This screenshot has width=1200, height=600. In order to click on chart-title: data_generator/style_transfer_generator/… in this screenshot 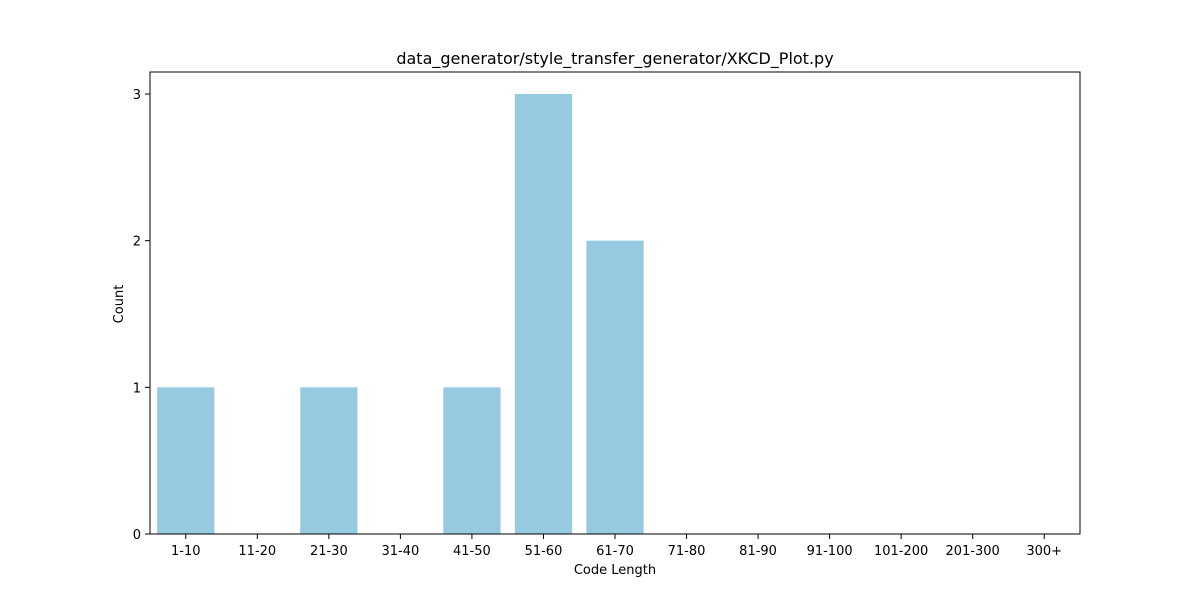, I will do `click(614, 59)`.